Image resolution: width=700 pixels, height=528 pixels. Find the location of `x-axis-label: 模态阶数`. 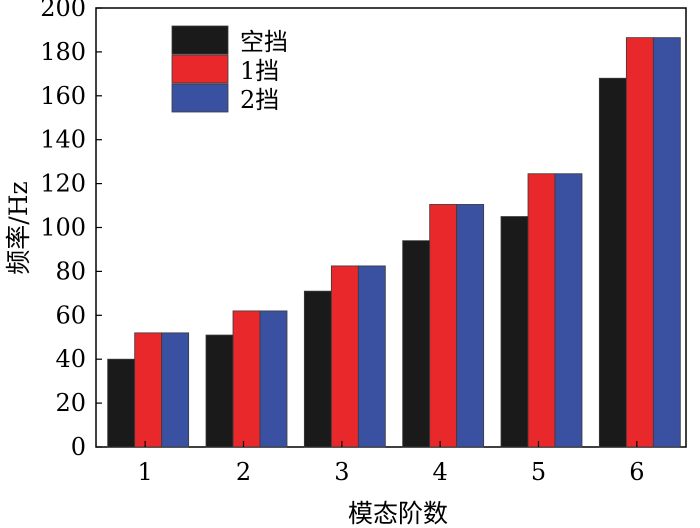

x-axis-label: 模态阶数 is located at coordinates (398, 513).